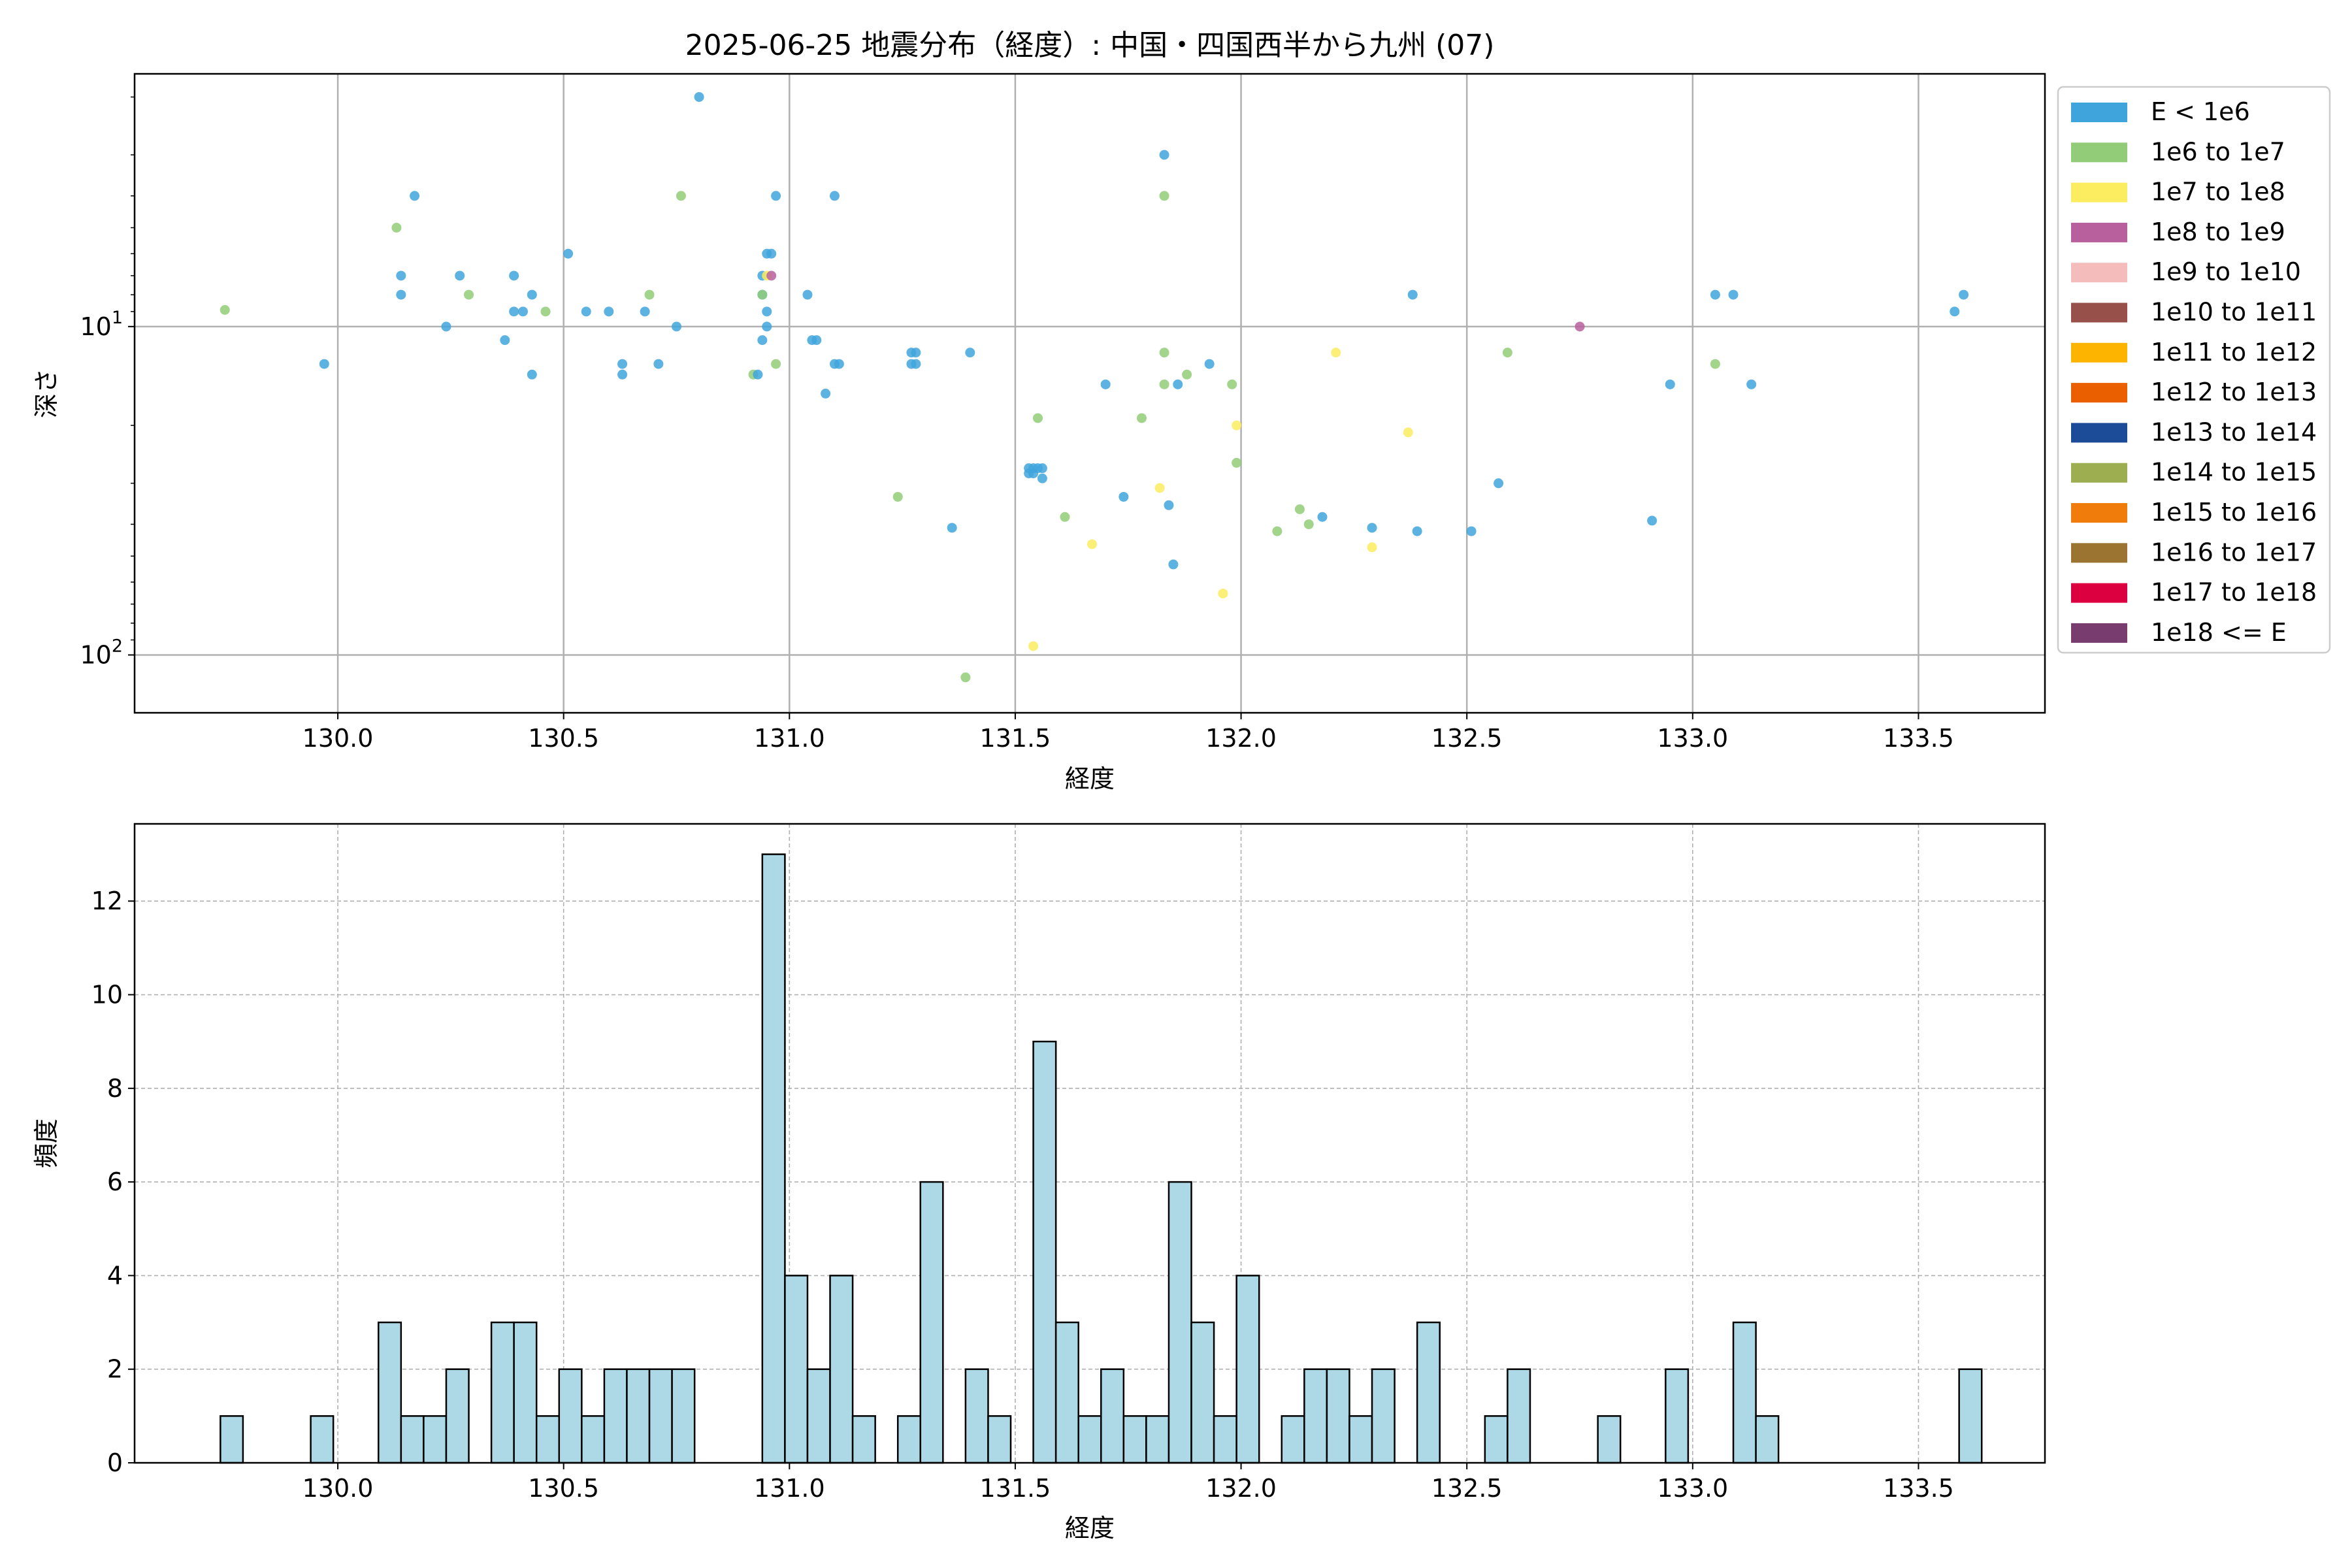 The width and height of the screenshot is (2352, 1568). I want to click on histogram-ytick-label: 6, so click(115, 1182).